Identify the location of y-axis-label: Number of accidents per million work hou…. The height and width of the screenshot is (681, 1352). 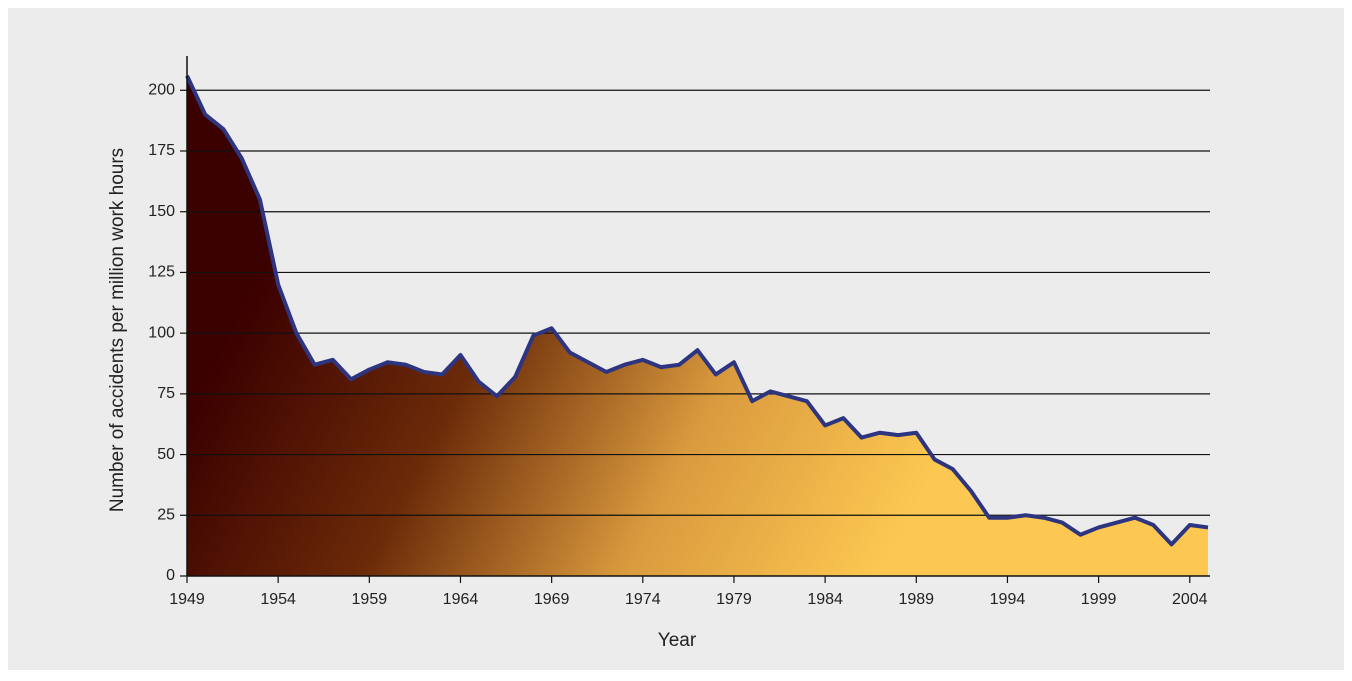
(117, 330).